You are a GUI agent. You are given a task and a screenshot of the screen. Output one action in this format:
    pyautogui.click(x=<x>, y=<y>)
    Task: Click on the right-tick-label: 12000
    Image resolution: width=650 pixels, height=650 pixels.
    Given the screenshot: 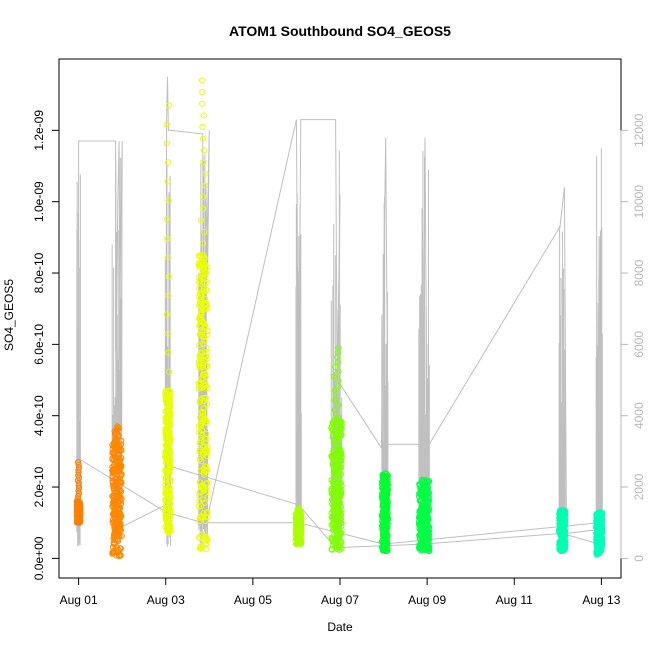 What is the action you would take?
    pyautogui.click(x=639, y=130)
    